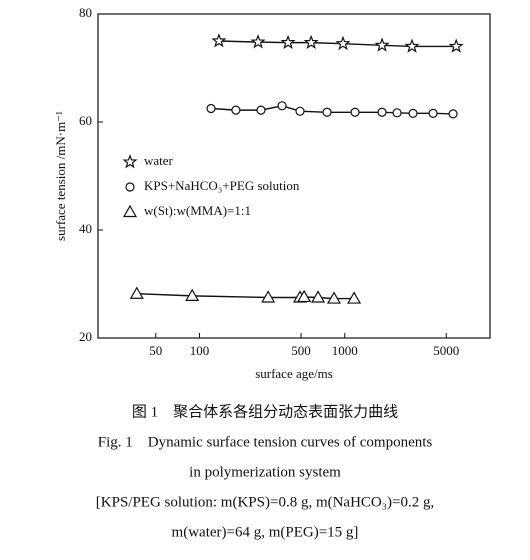  Describe the element at coordinates (301, 350) in the screenshot. I see `x-tick-label: 500` at that location.